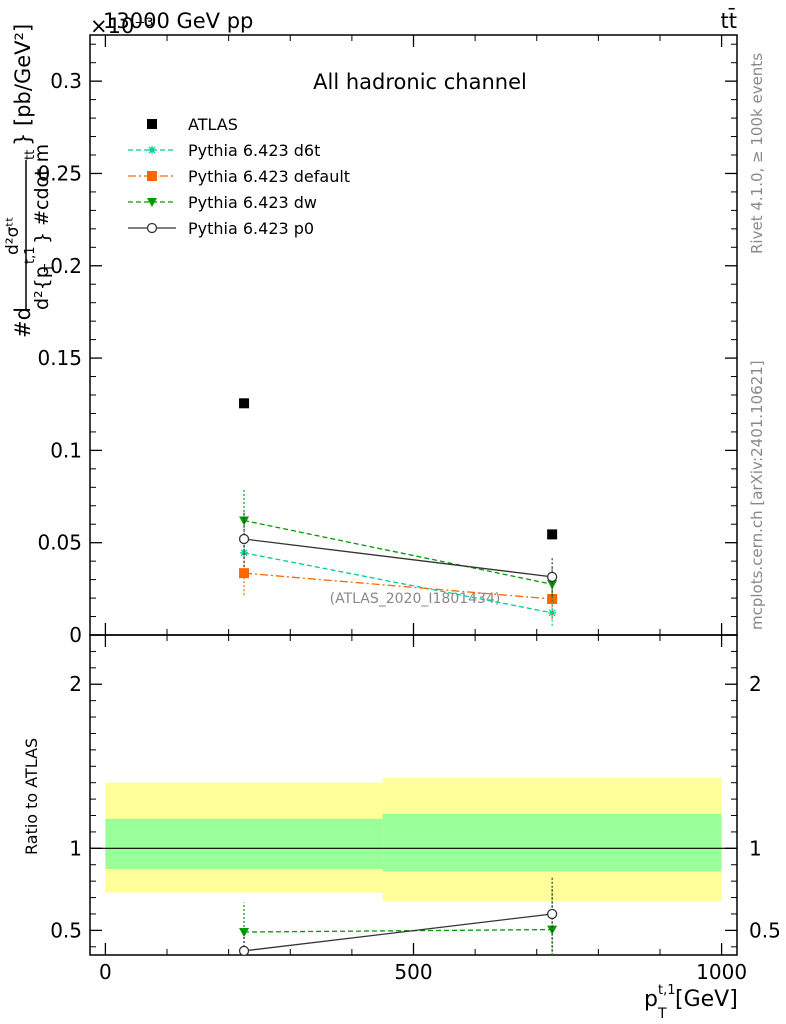  What do you see at coordinates (755, 848) in the screenshot?
I see `ratio-ytick-label-right: 1` at bounding box center [755, 848].